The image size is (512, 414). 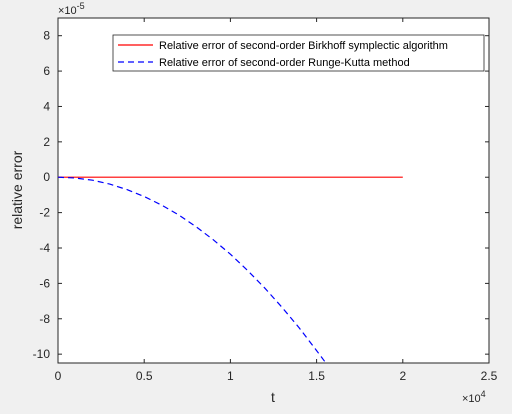 I want to click on x-tick-label: 1, so click(x=230, y=376).